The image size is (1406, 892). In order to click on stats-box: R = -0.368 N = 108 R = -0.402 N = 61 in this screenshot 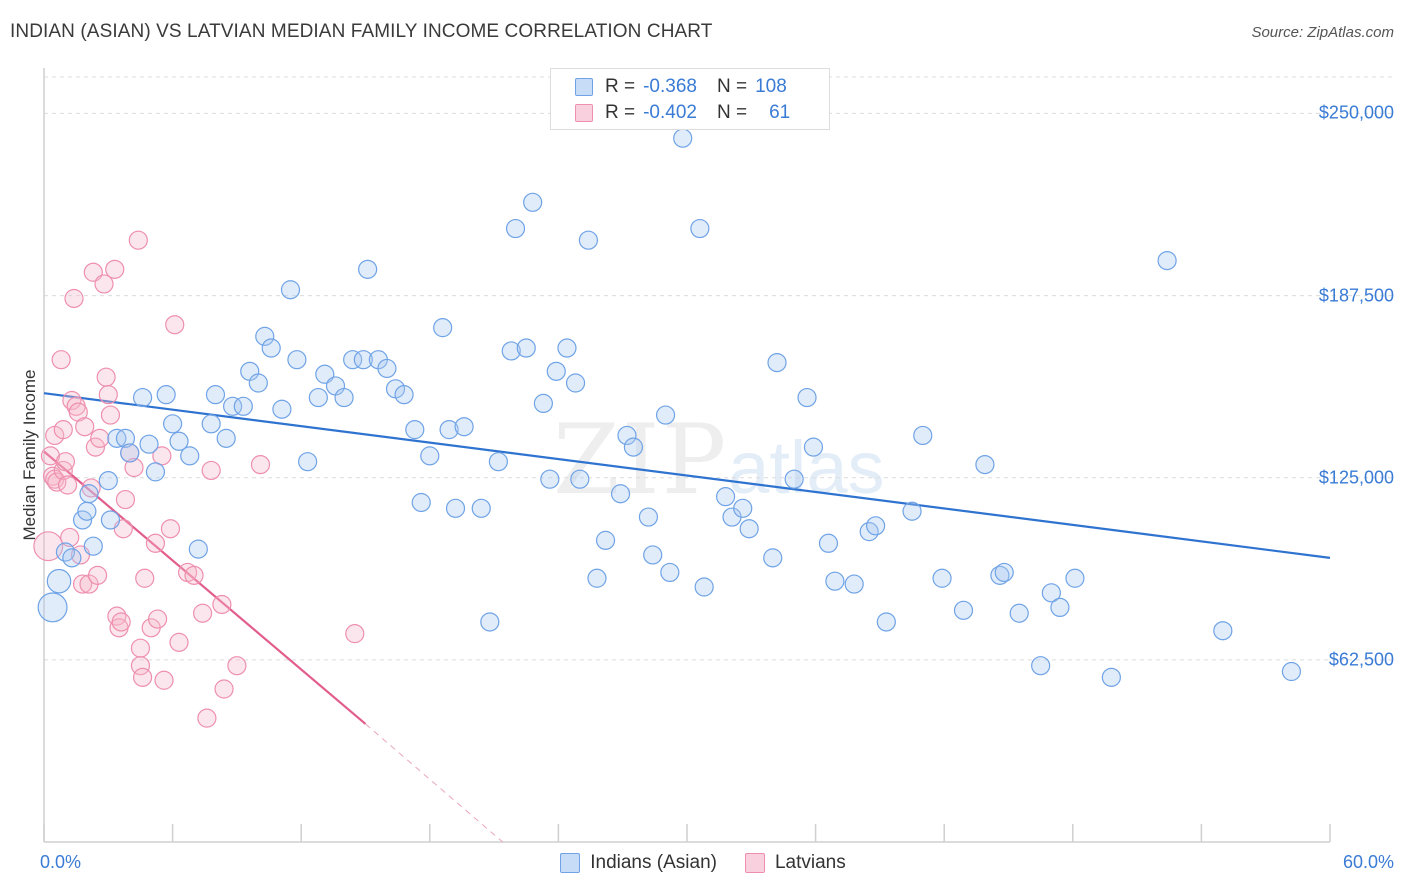, I will do `click(690, 99)`.